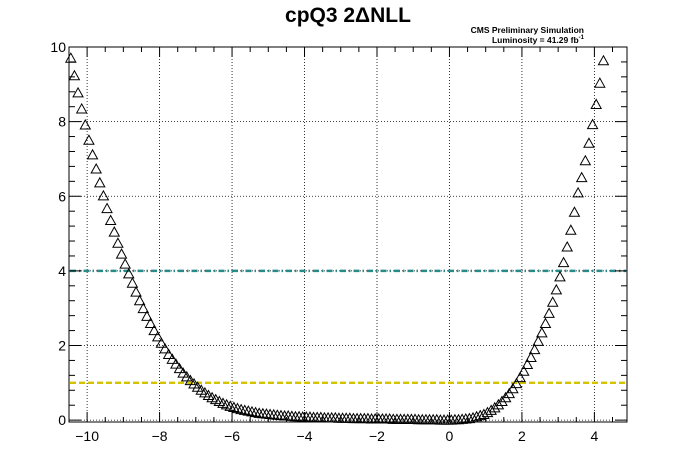 Image resolution: width=696 pixels, height=472 pixels. Describe the element at coordinates (522, 436) in the screenshot. I see `x-tick-label: 2` at that location.